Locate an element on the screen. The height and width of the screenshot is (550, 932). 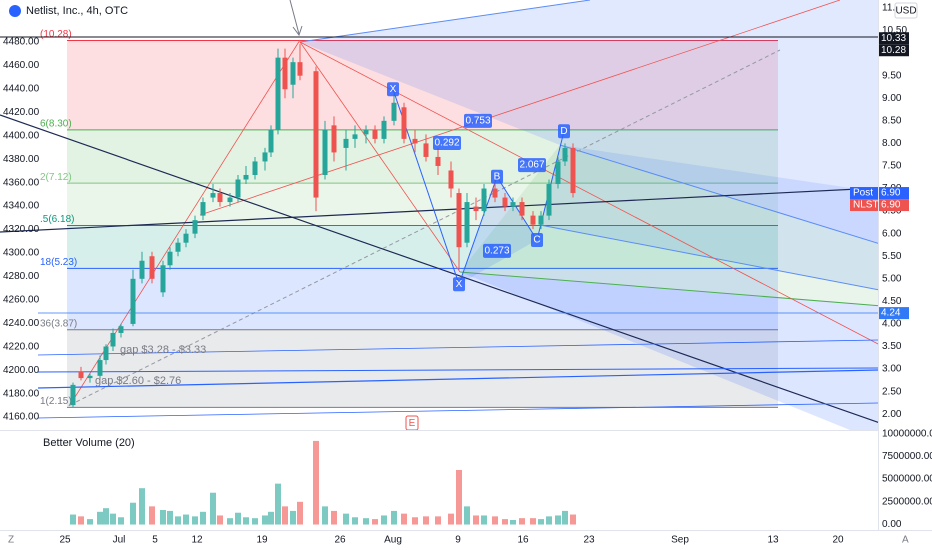
y2-tick-label: 2.00 is located at coordinates (892, 414).